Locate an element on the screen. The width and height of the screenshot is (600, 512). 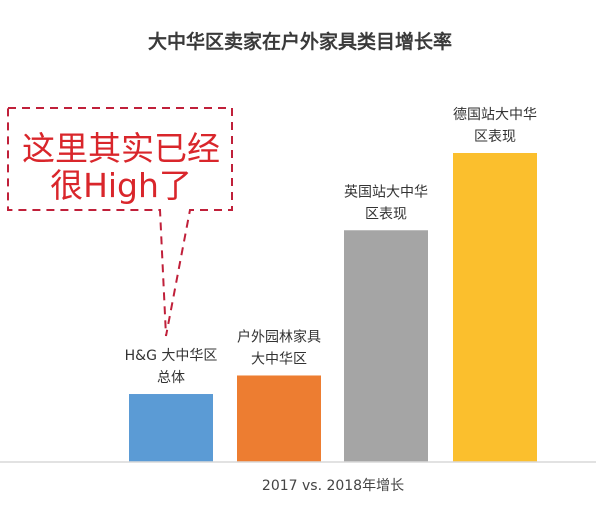
bar-label-1-1: 大中华区 is located at coordinates (279, 359).